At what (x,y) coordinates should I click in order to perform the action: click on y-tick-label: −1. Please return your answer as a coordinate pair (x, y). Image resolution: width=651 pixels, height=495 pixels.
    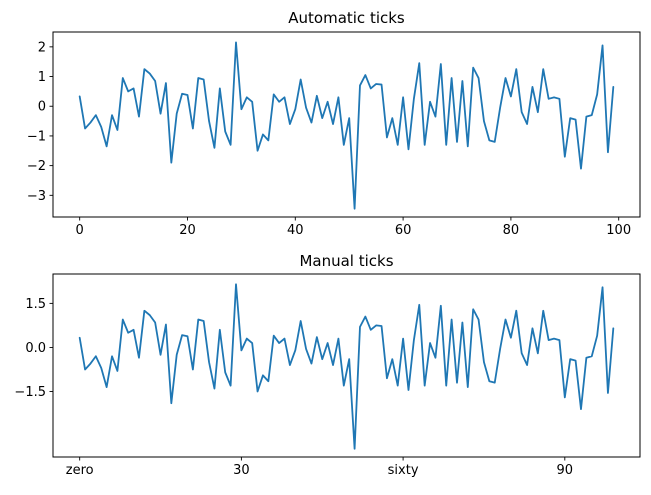
    Looking at the image, I should click on (36, 136).